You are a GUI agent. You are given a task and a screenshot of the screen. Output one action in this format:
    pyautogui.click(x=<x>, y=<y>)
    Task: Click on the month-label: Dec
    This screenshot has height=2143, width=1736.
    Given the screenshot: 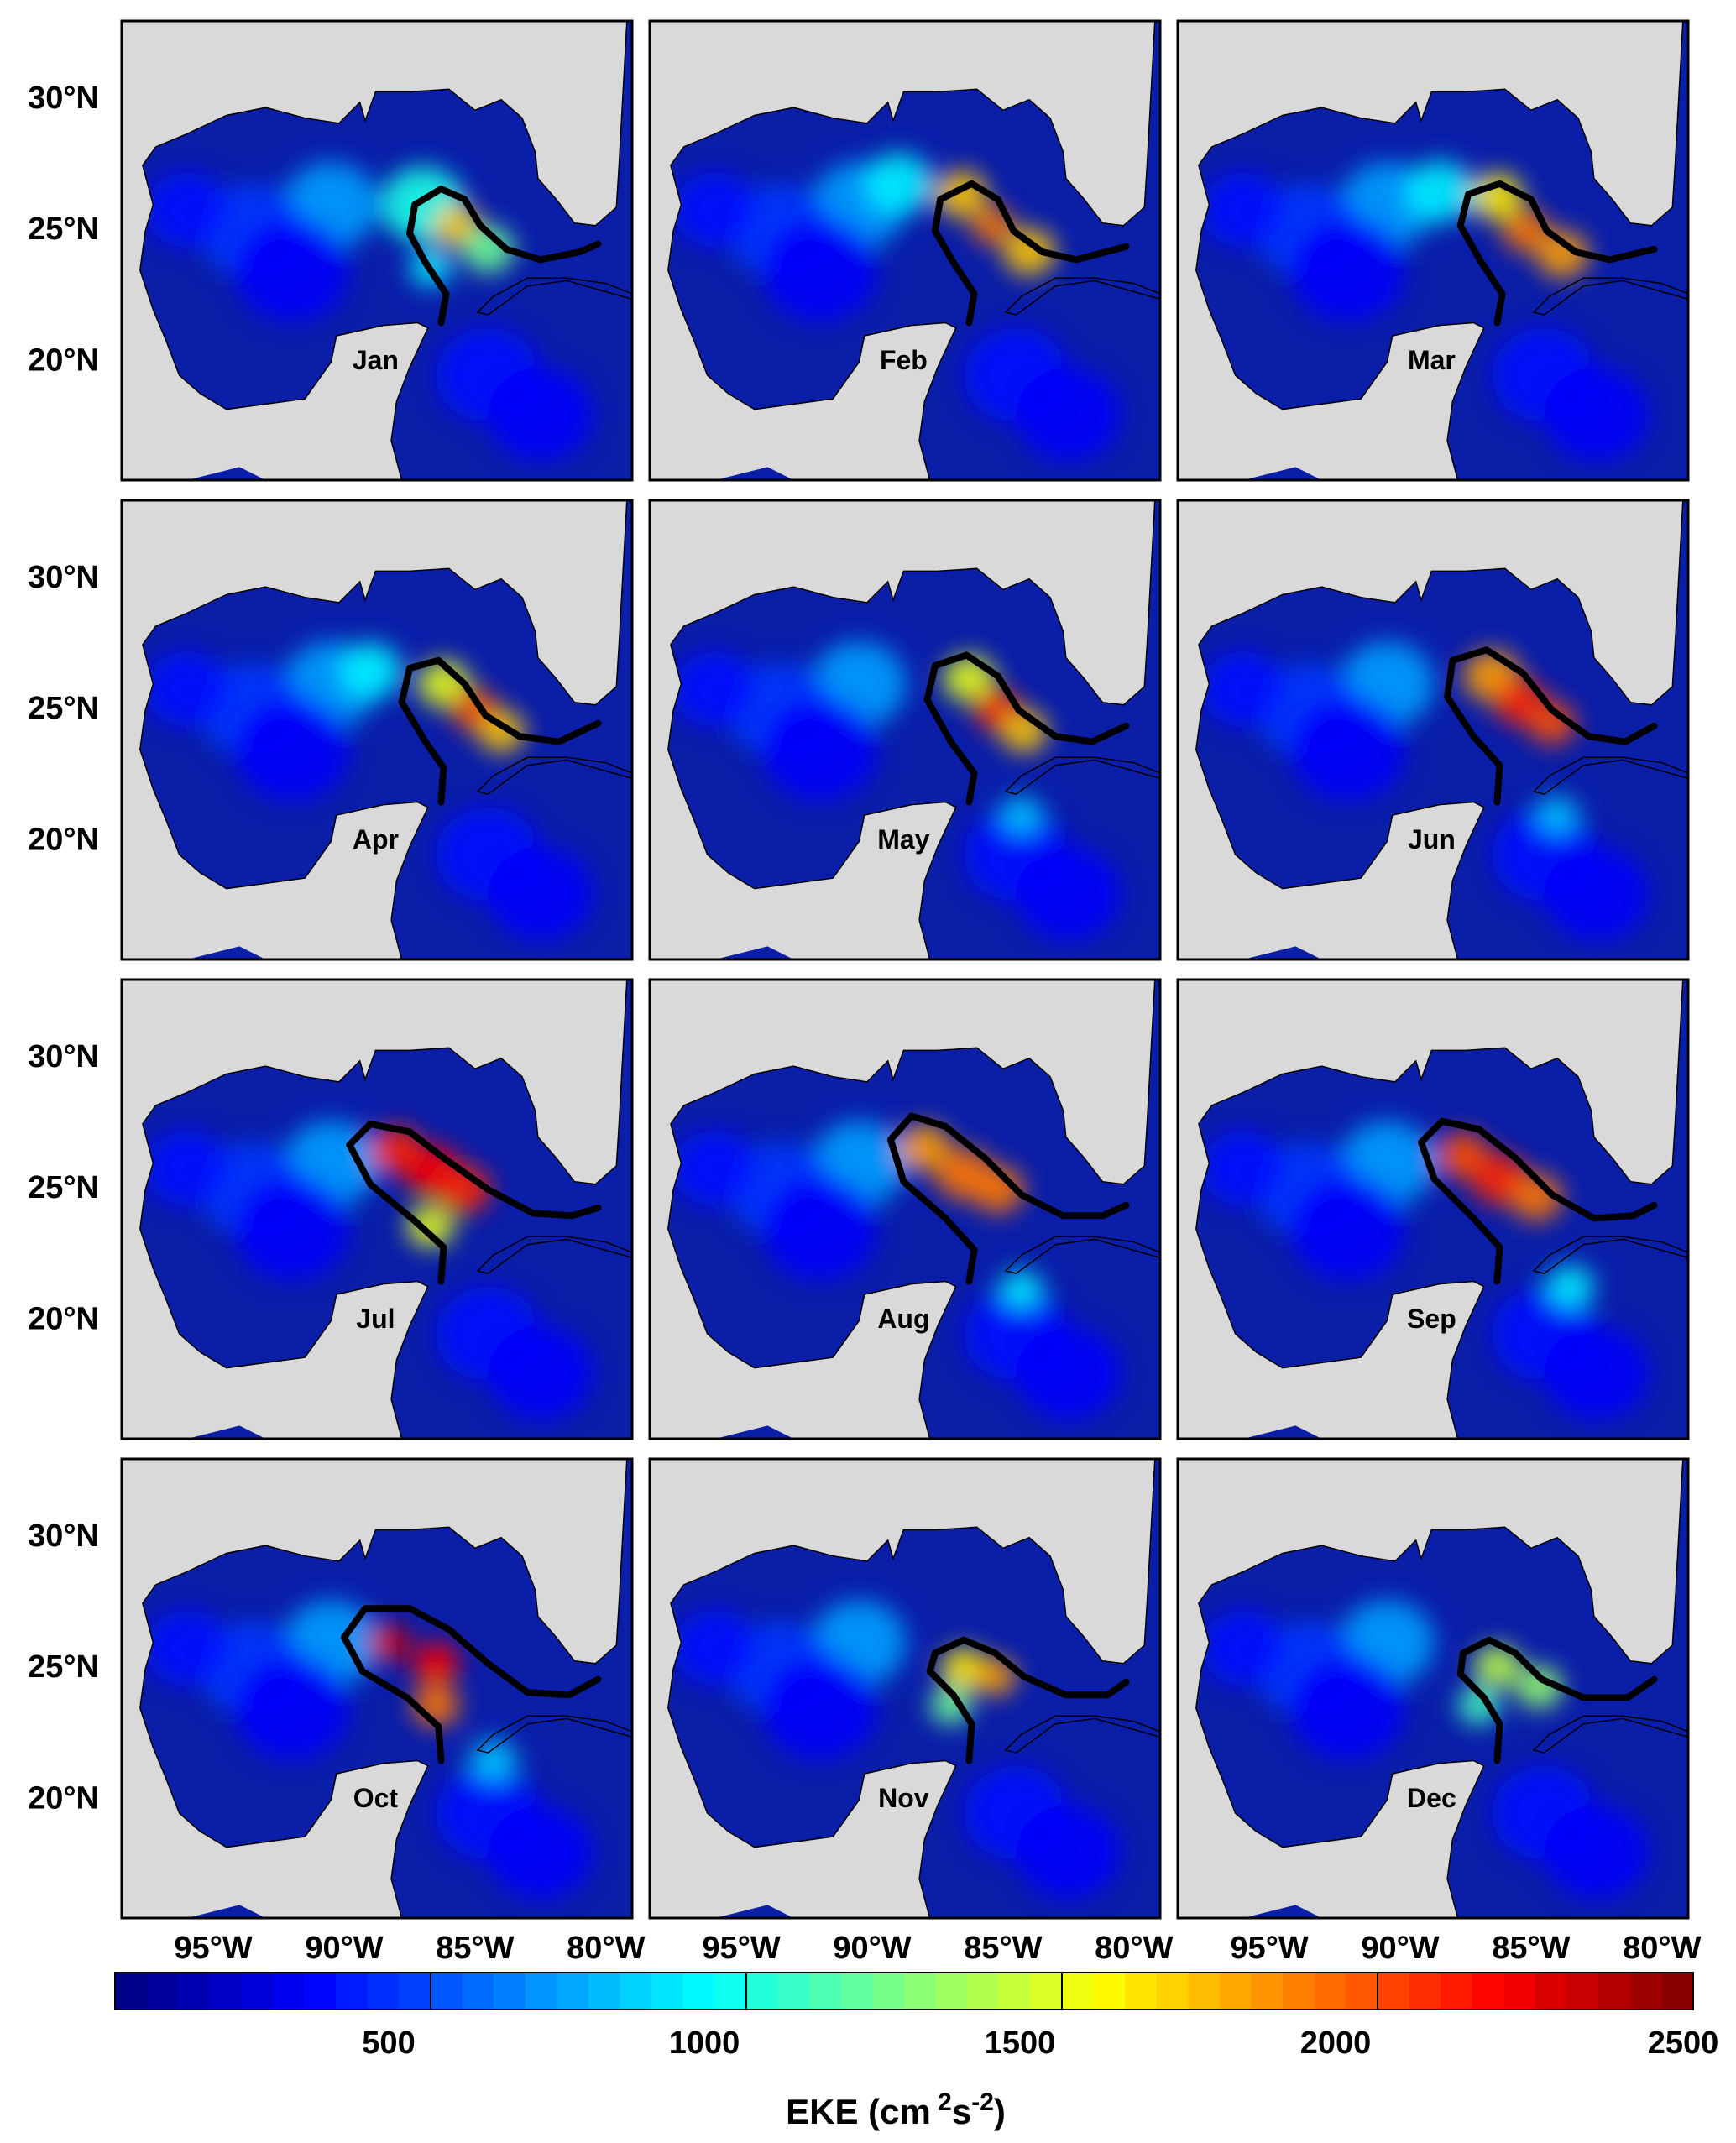 What is the action you would take?
    pyautogui.click(x=1431, y=1798)
    